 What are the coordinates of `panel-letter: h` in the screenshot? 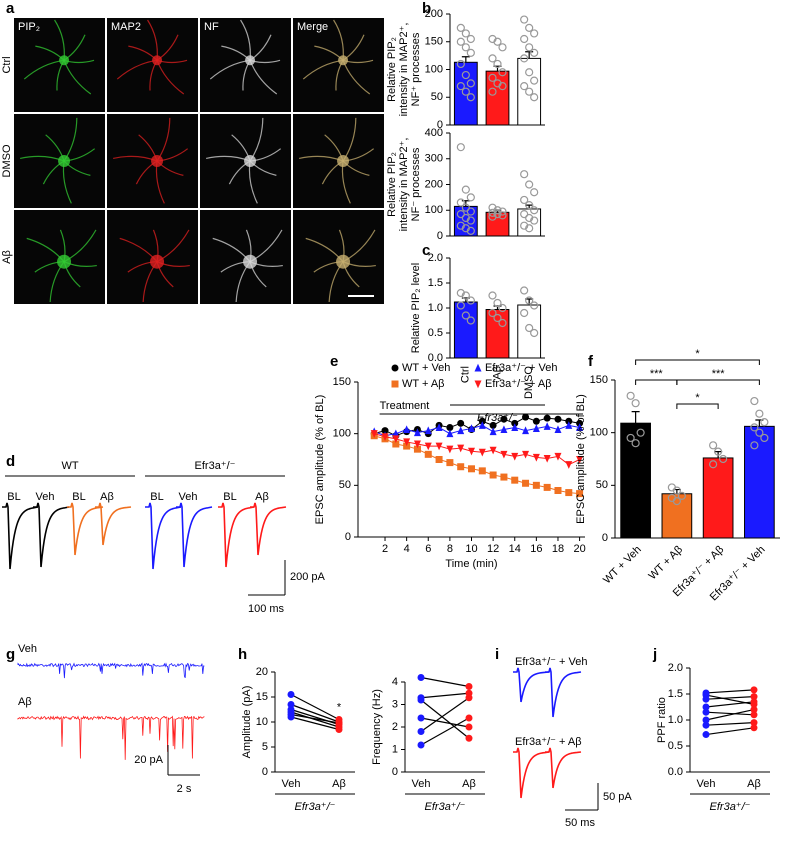 It's located at (242, 654).